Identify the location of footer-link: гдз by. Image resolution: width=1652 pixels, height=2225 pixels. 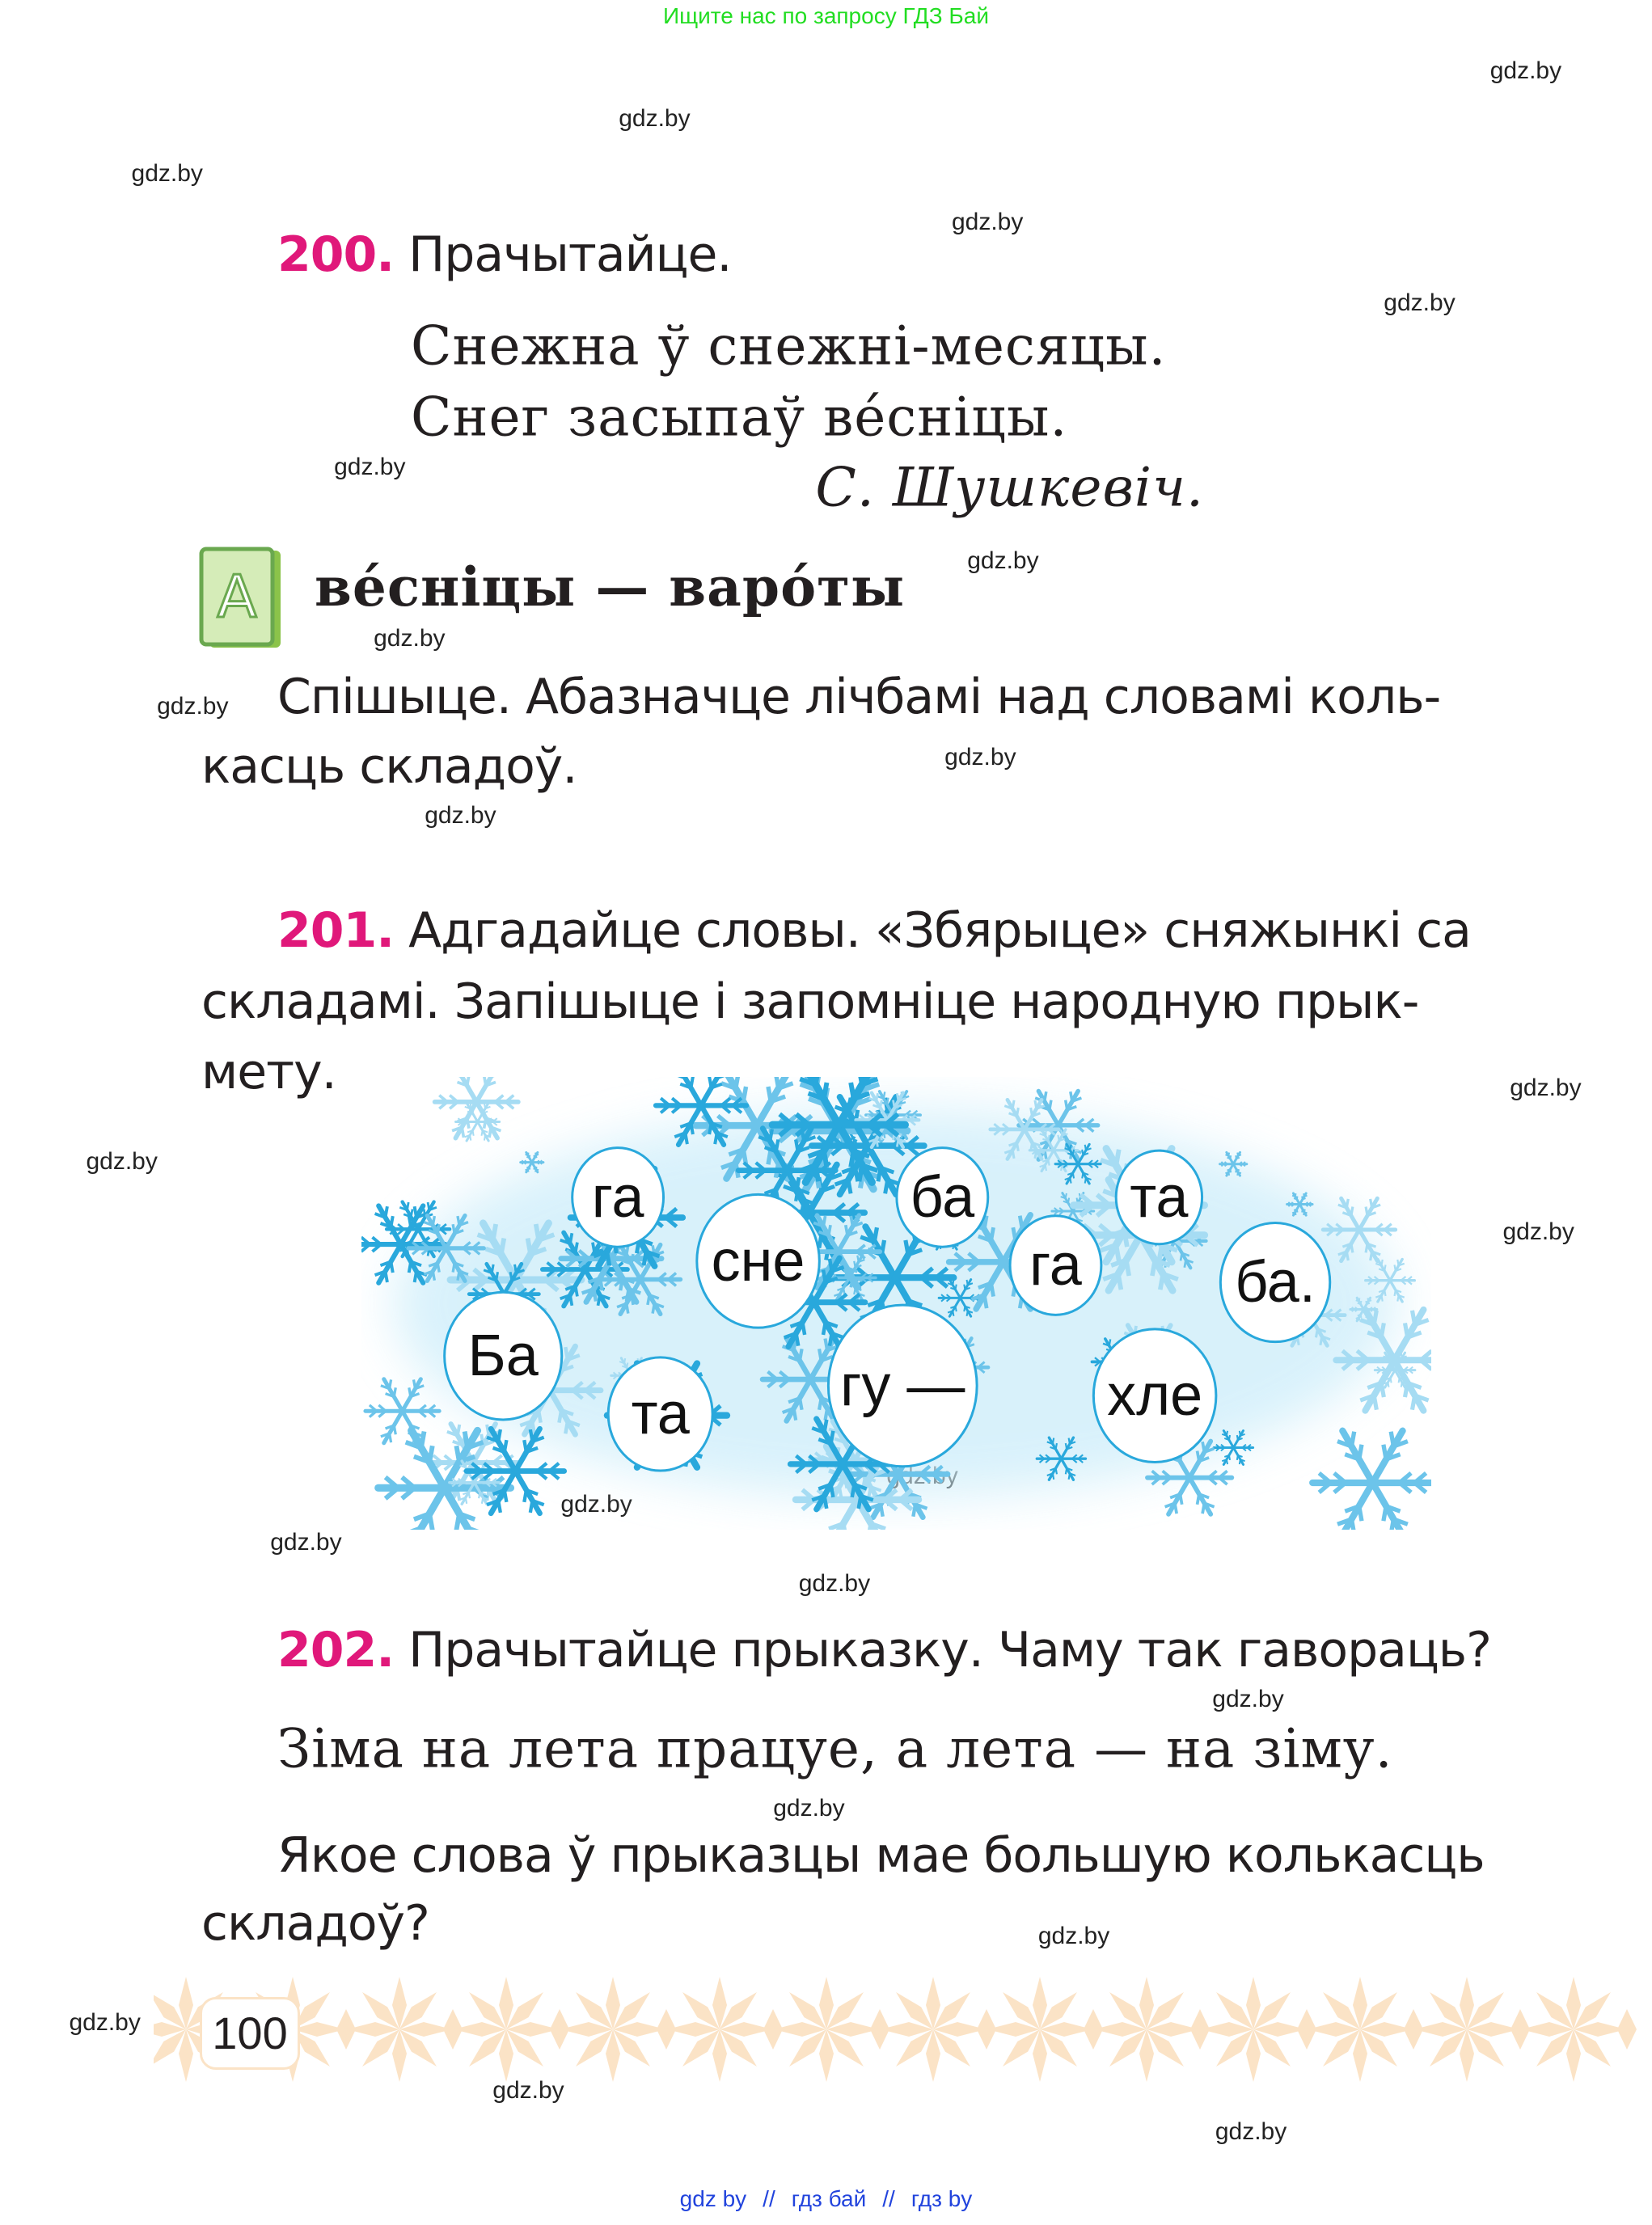
(942, 2198).